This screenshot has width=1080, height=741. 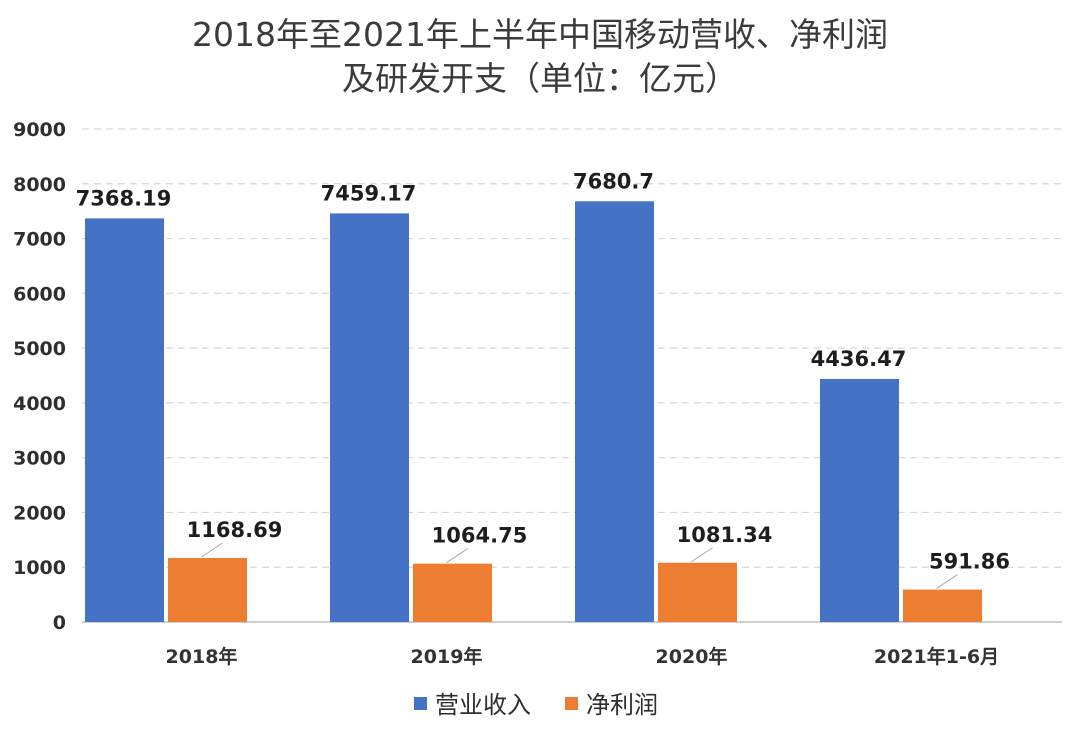 I want to click on legend-label-revenue: 营业收入, so click(x=483, y=705).